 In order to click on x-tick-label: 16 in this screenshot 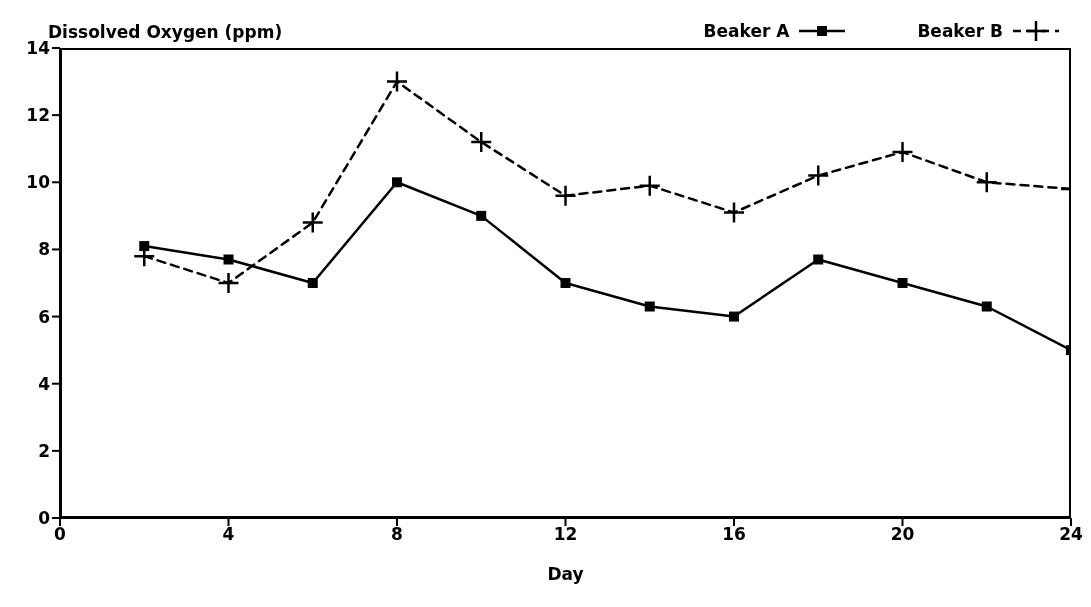, I will do `click(734, 534)`.